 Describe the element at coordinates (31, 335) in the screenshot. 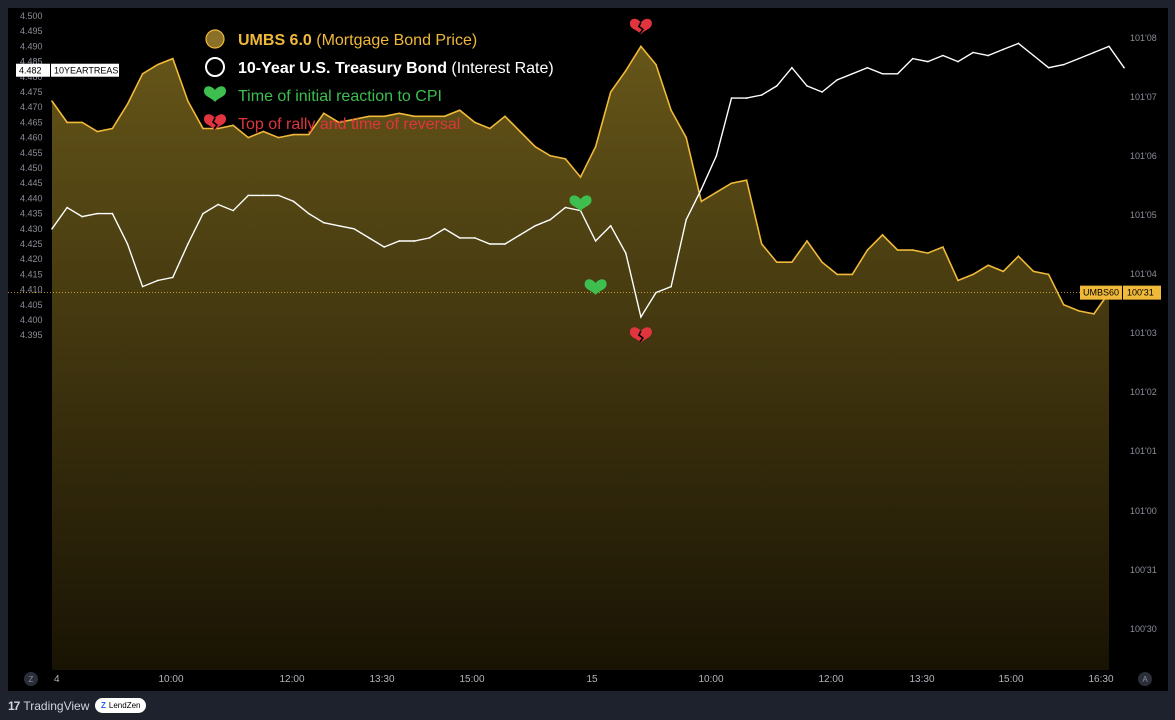

I see `left-tick-label: 4.395` at that location.